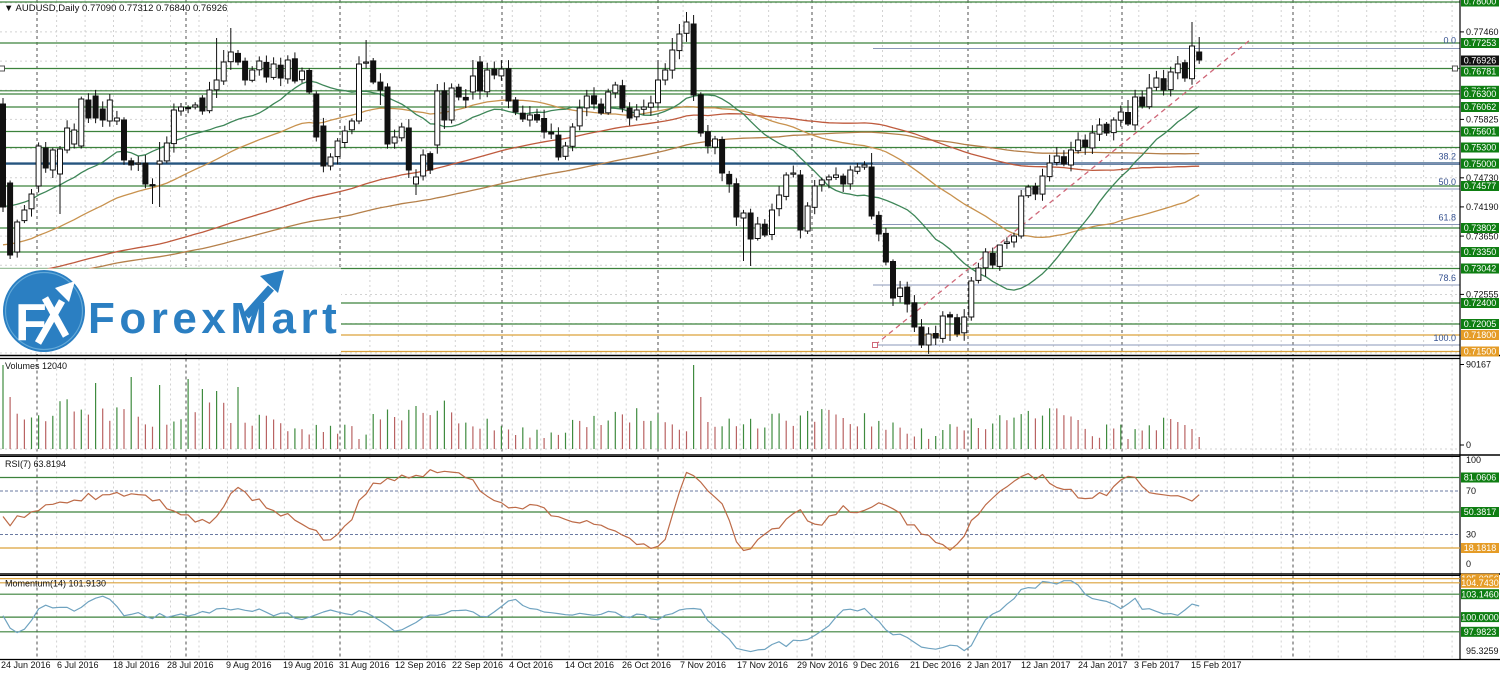 The height and width of the screenshot is (677, 1500). I want to click on svg-text: 78.6, so click(1447, 278).